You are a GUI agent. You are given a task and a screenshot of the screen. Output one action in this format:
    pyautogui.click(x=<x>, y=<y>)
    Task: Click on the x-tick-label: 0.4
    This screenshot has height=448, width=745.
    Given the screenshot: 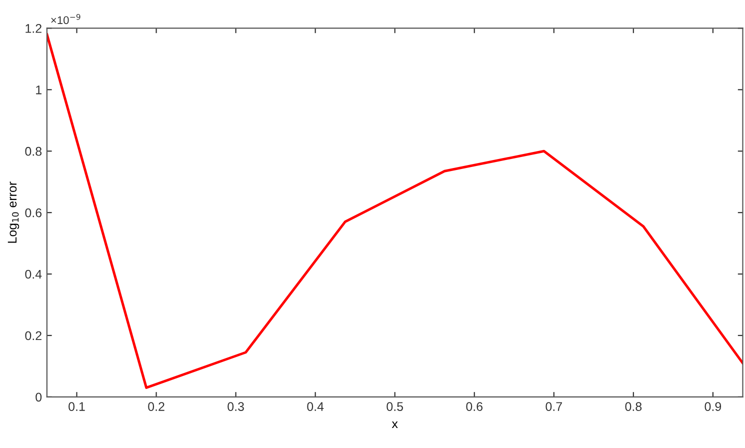 What is the action you would take?
    pyautogui.click(x=315, y=406)
    